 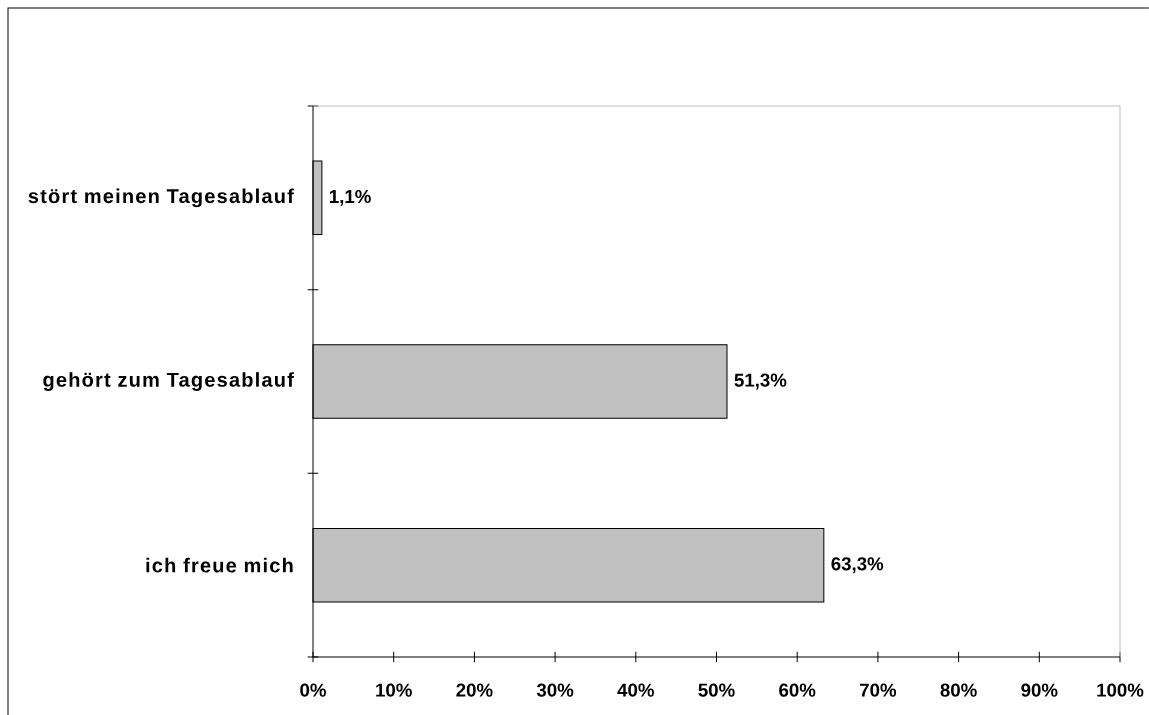 I want to click on x-tick-label: 40%, so click(x=635, y=690).